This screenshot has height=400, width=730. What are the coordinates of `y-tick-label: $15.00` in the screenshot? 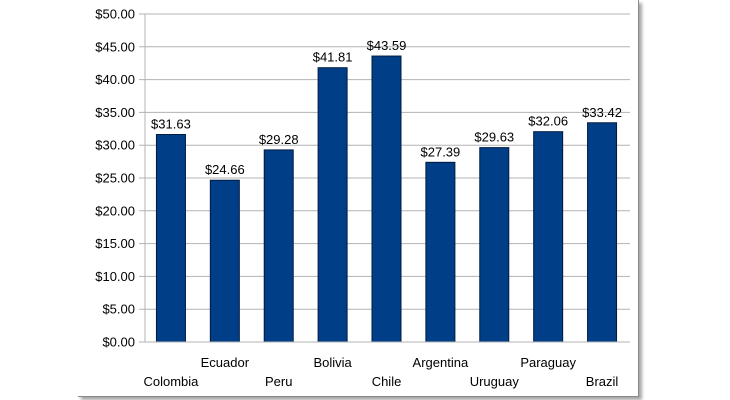 It's located at (115, 243).